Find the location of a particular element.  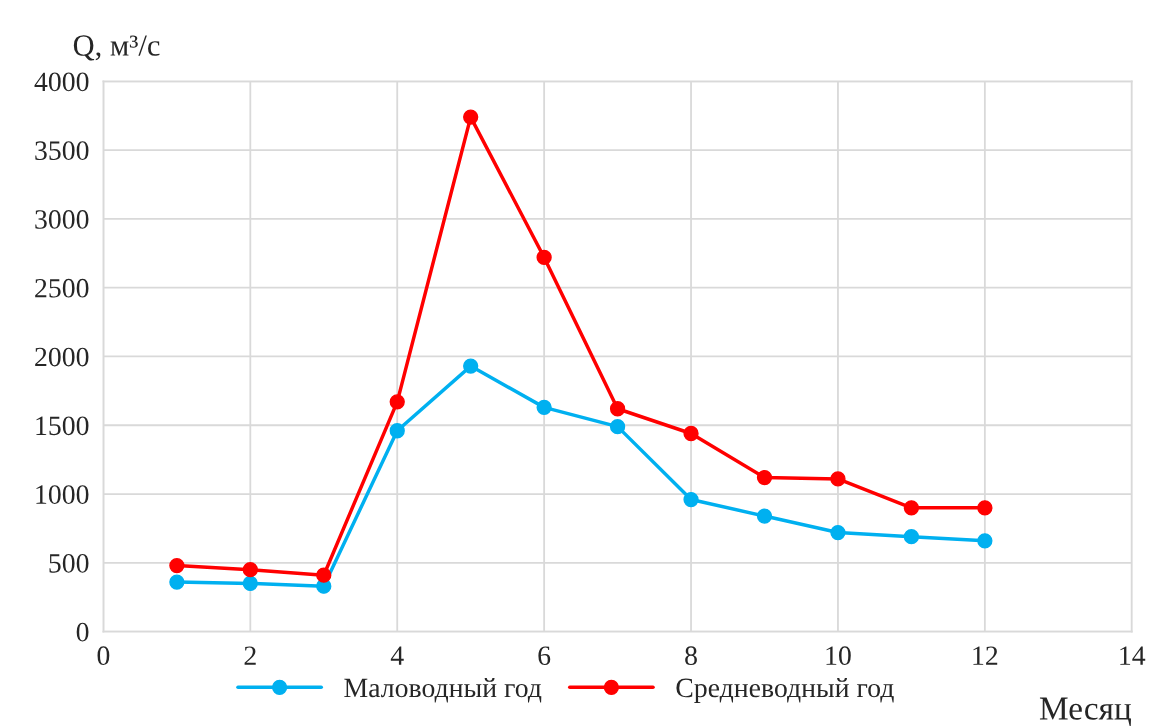

x-tick-label: 4 is located at coordinates (397, 655).